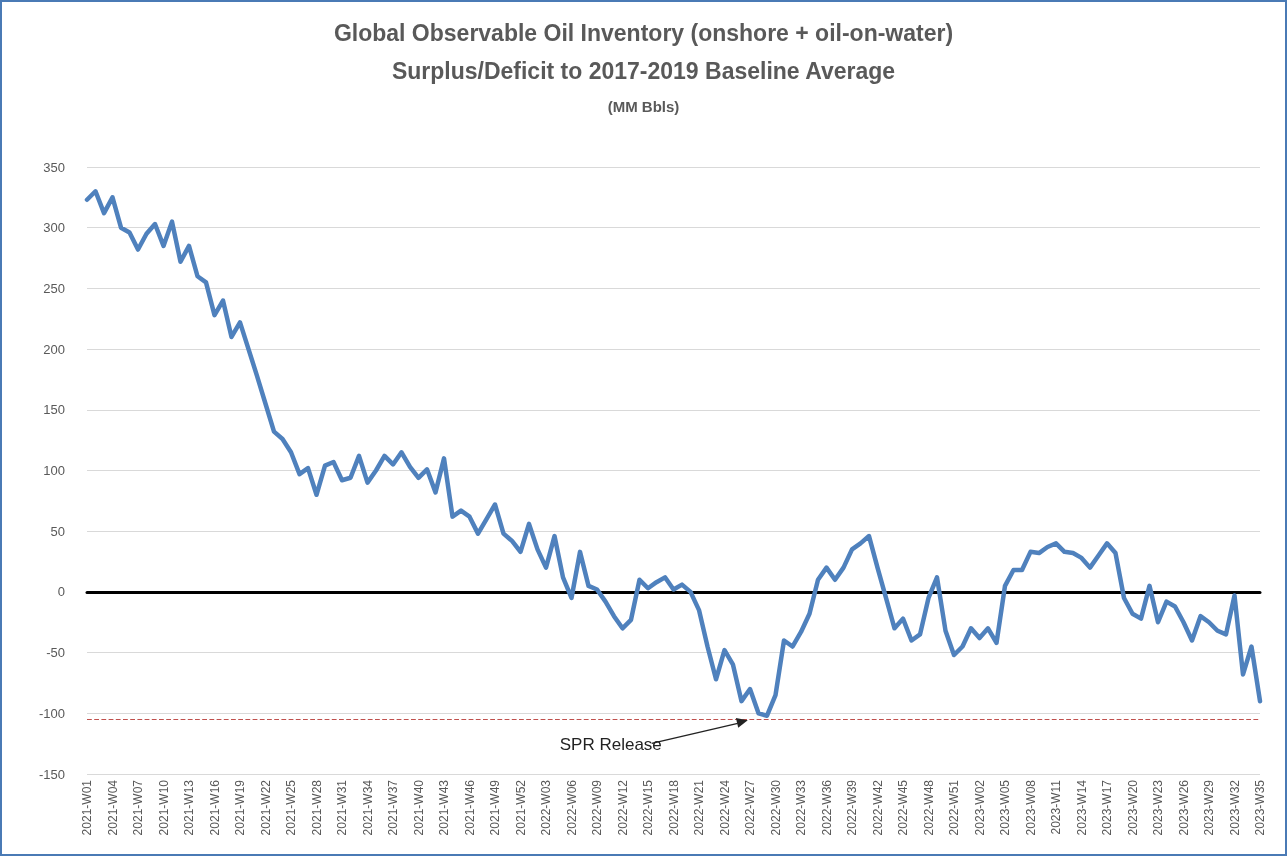 Image resolution: width=1287 pixels, height=856 pixels. What do you see at coordinates (61, 592) in the screenshot?
I see `y-tick-label: 0` at bounding box center [61, 592].